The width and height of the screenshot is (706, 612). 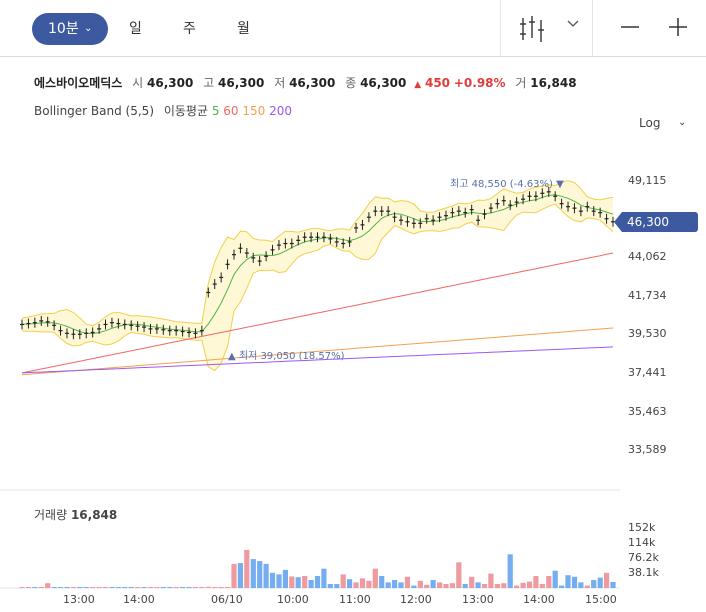 What do you see at coordinates (94, 111) in the screenshot?
I see `bollinger-label: Bollinger Band (5,5)` at bounding box center [94, 111].